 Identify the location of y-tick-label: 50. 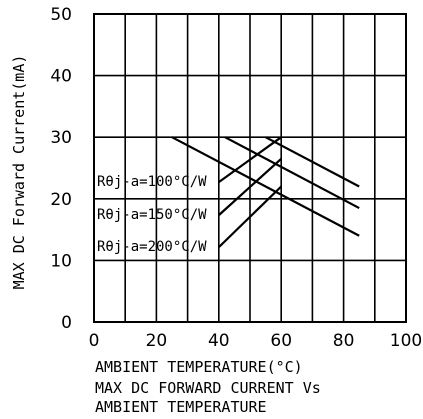
(61, 15).